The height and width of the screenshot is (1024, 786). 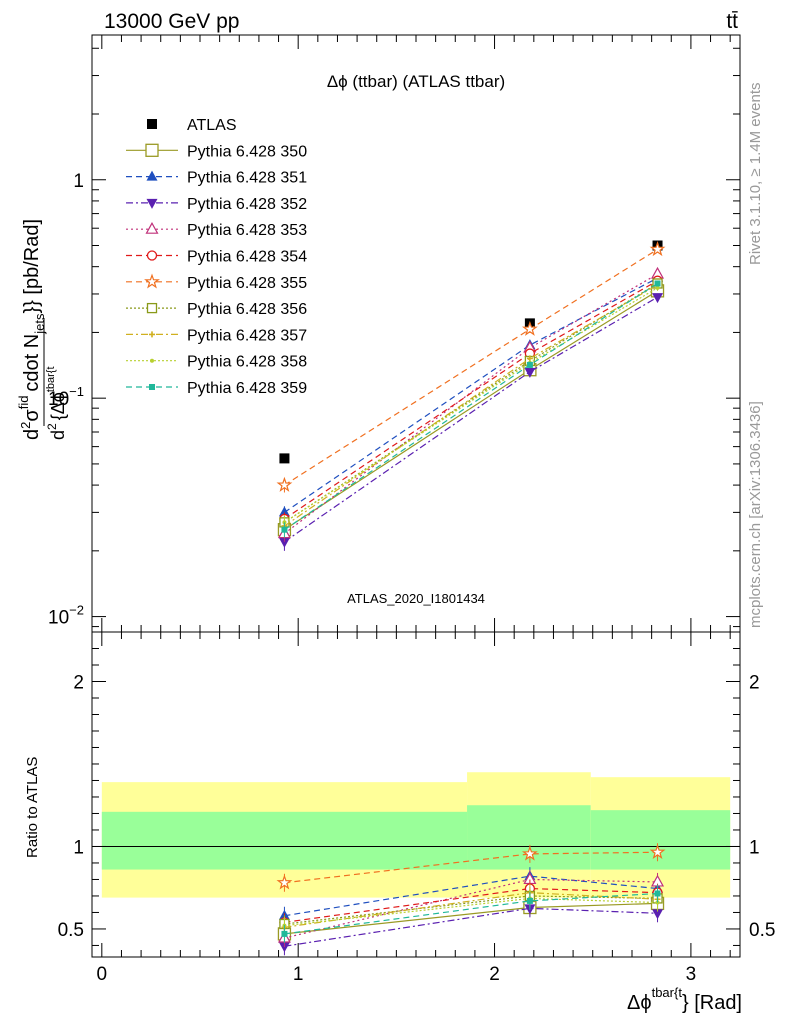 What do you see at coordinates (247, 257) in the screenshot?
I see `legend-label: Pythia 6.428 354` at bounding box center [247, 257].